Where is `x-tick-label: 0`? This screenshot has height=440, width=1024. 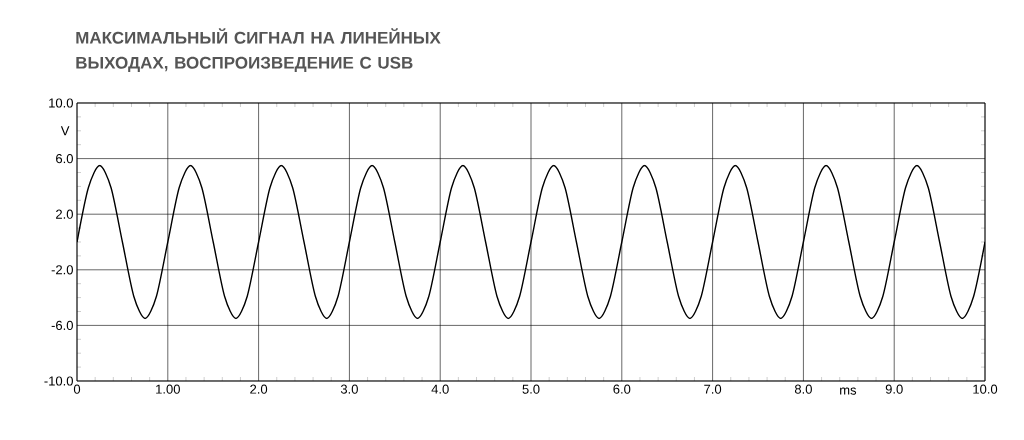
x-tick-label: 0 is located at coordinates (77, 389).